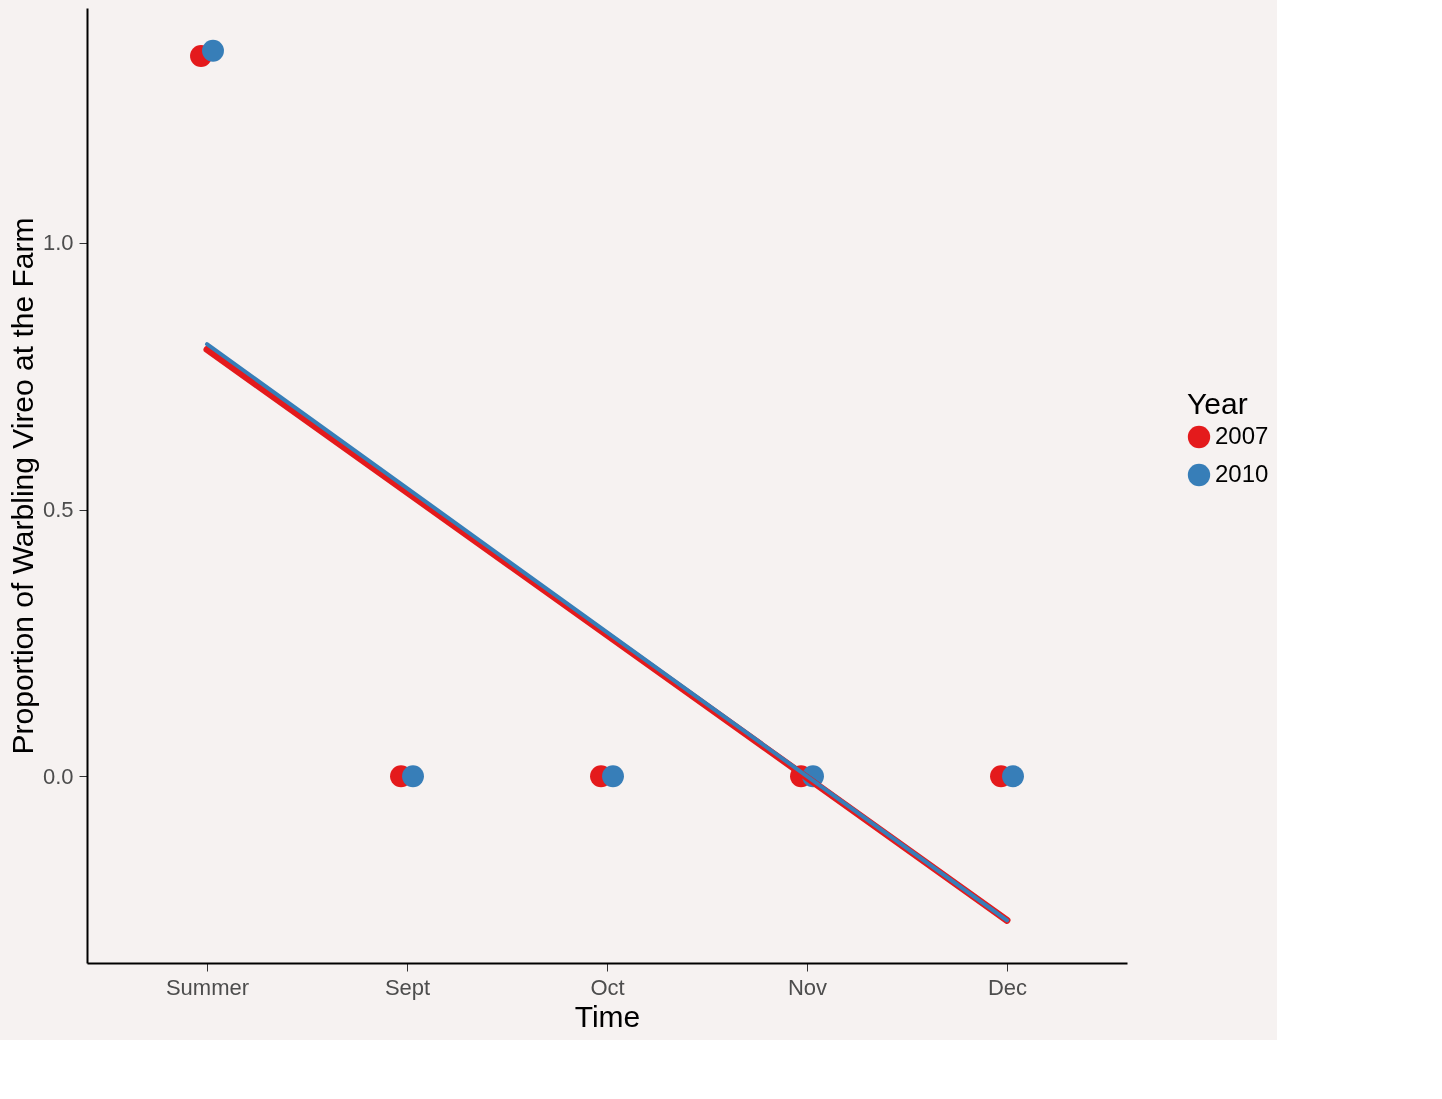  Describe the element at coordinates (807, 987) in the screenshot. I see `x-tick-label: Nov` at that location.